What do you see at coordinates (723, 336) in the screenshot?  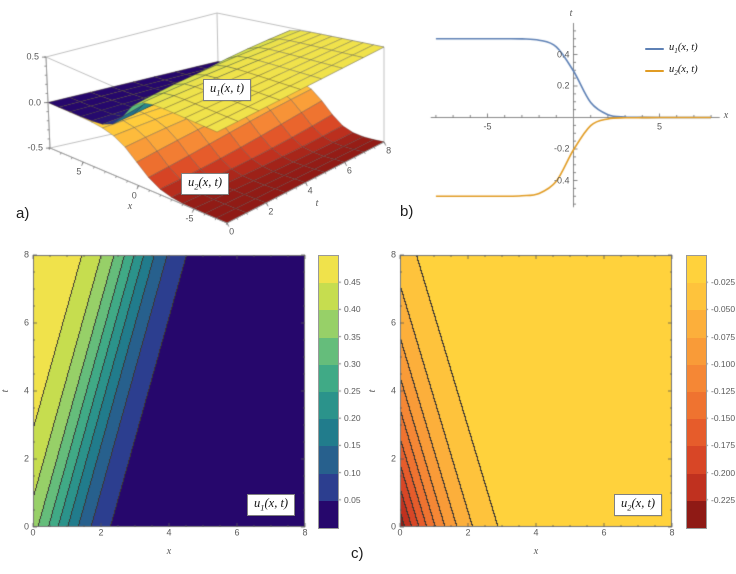 I see `colorbar-tick-label: -0.075` at bounding box center [723, 336].